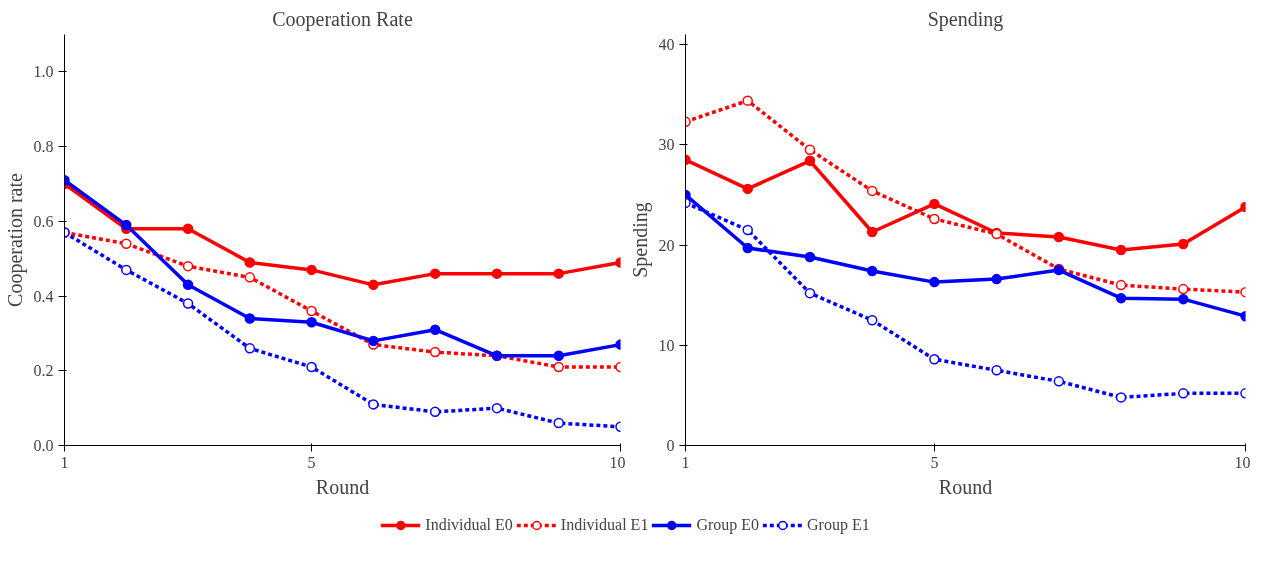 Image resolution: width=1268 pixels, height=567 pixels. Describe the element at coordinates (43, 296) in the screenshot. I see `y-tick-label: 0.4` at that location.